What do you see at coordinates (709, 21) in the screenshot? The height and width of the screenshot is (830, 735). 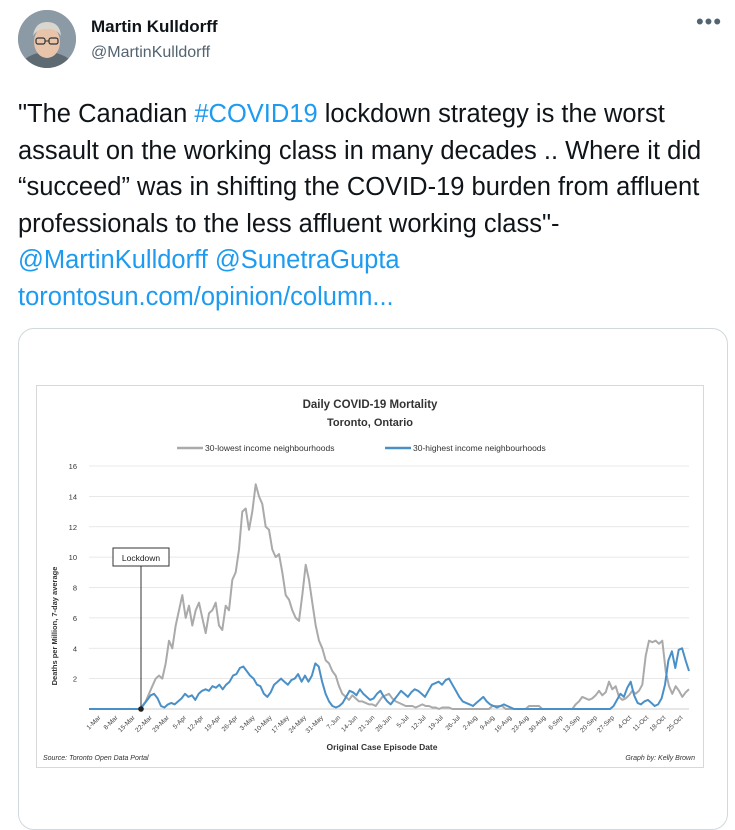 I see `more-horizontal-icon: •••` at bounding box center [709, 21].